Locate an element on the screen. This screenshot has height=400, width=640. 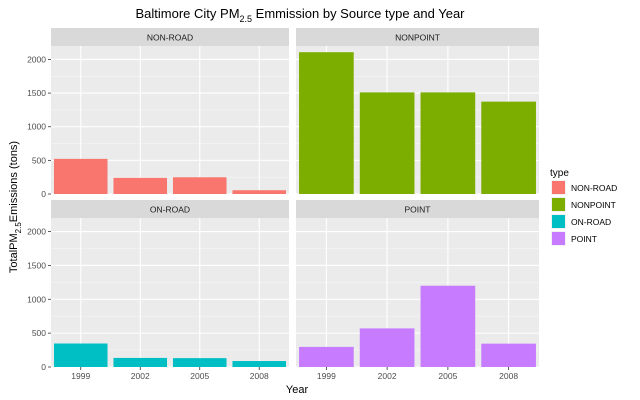
facet-strip-point is located at coordinates (417, 209).